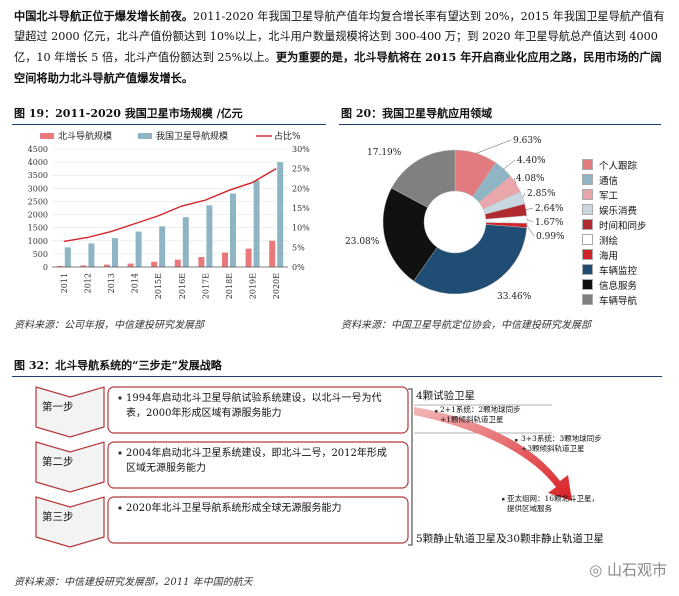  What do you see at coordinates (170, 136) in the screenshot?
I see `fig19-legend: 北斗导航规模 我国卫星导航规模 占比%` at bounding box center [170, 136].